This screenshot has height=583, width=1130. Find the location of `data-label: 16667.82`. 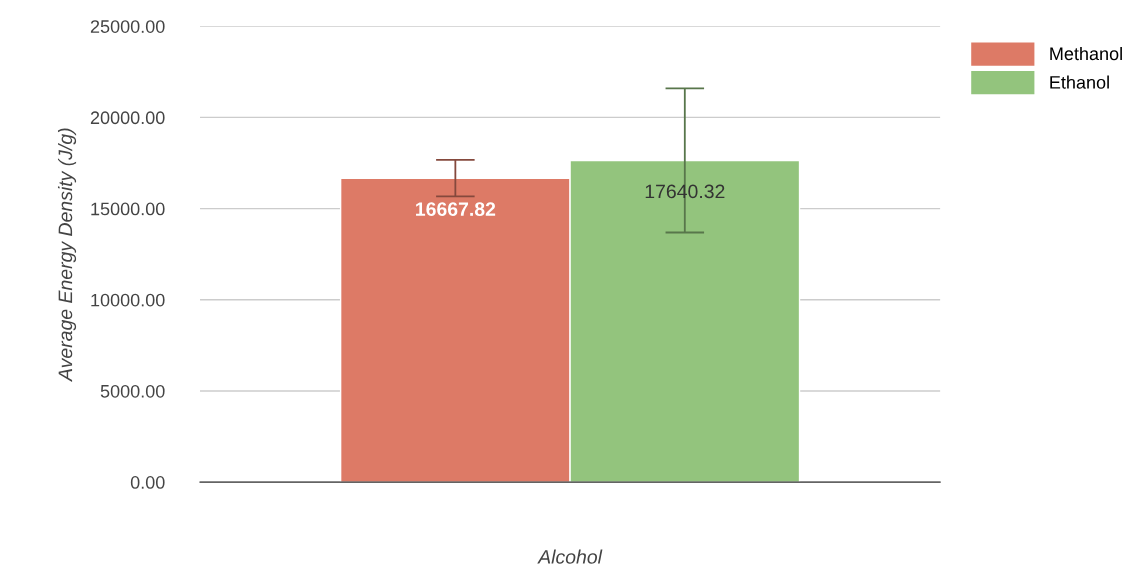

data-label: 16667.82 is located at coordinates (456, 209).